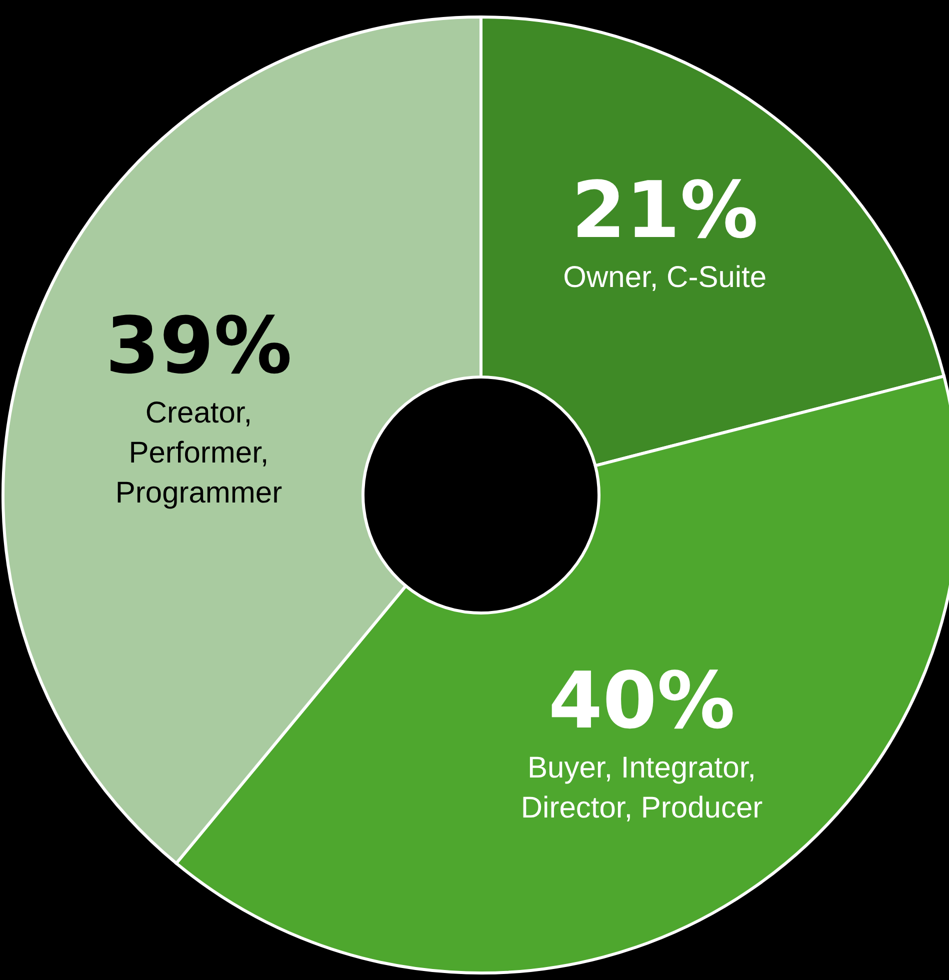 Image resolution: width=949 pixels, height=980 pixels. What do you see at coordinates (641, 787) in the screenshot?
I see `slice-label: Buyer, Integrator, Director, Producer` at bounding box center [641, 787].